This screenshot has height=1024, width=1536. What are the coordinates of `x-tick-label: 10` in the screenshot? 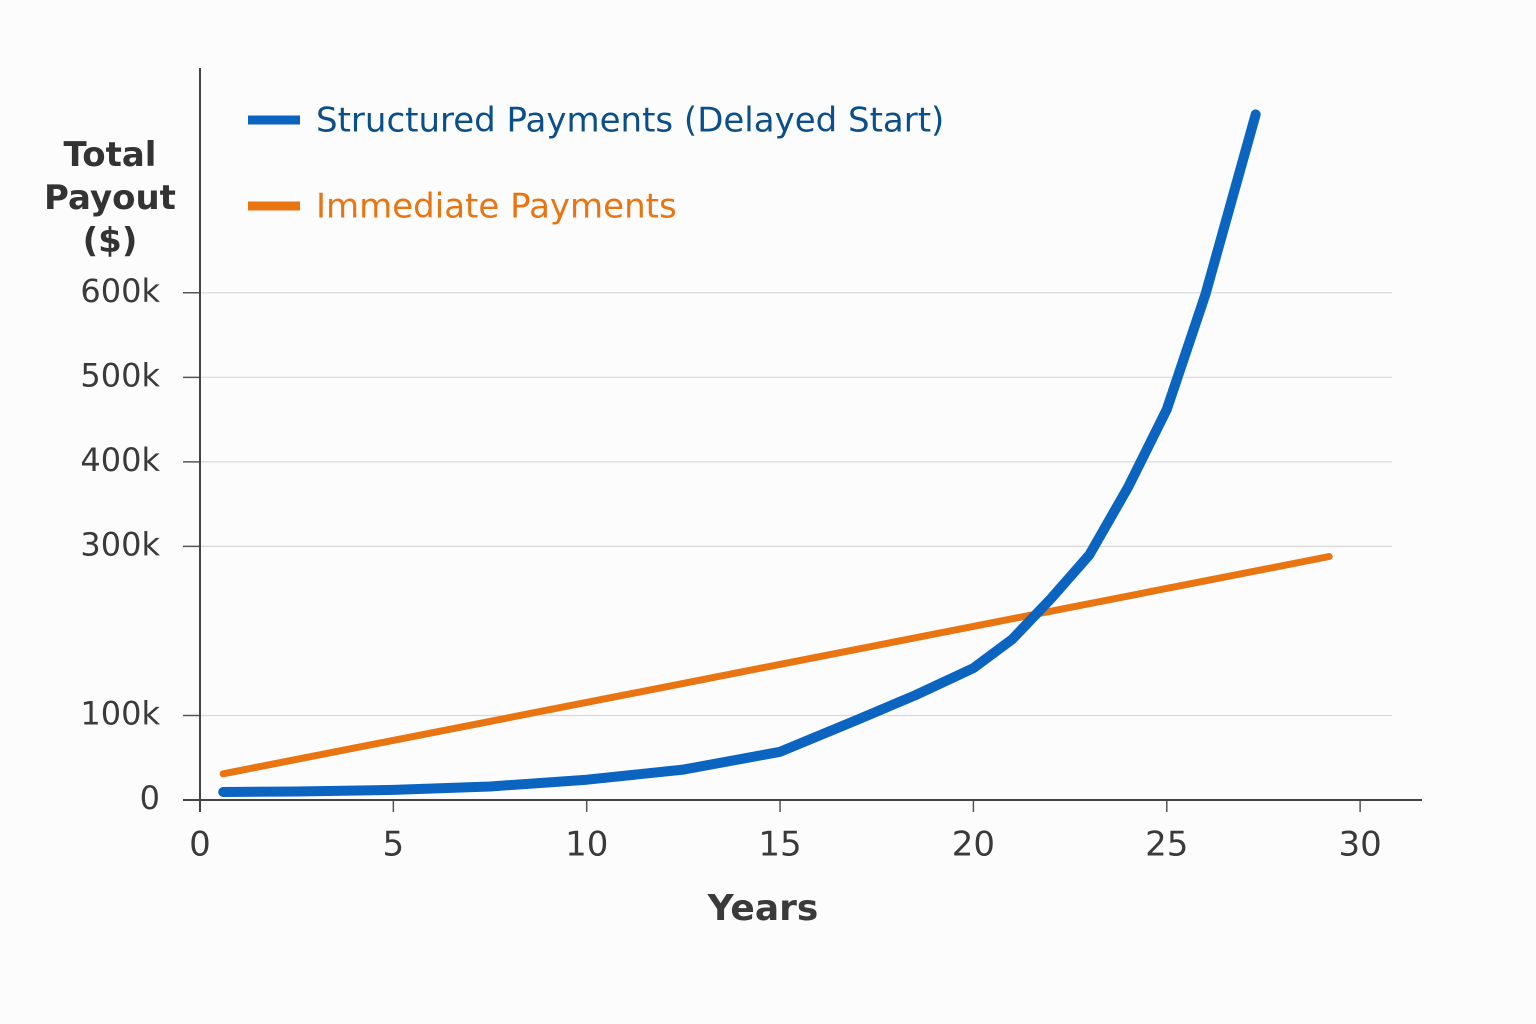 It's located at (586, 845).